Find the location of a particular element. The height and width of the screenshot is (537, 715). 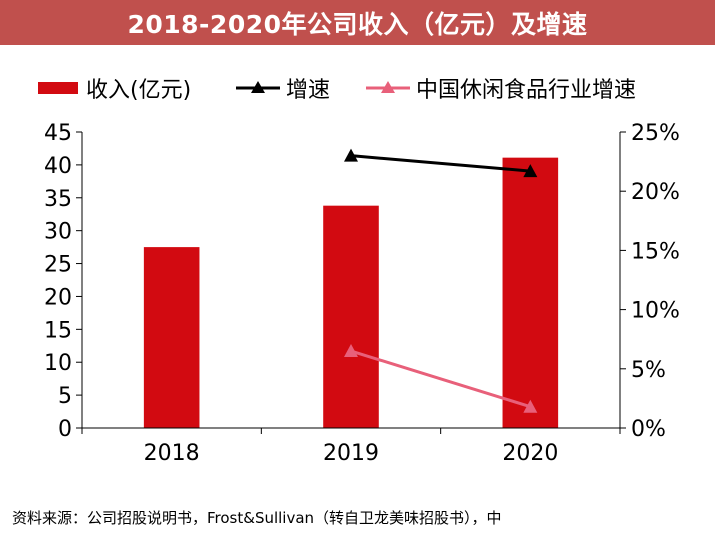

right-tick-label: 5% is located at coordinates (648, 370).